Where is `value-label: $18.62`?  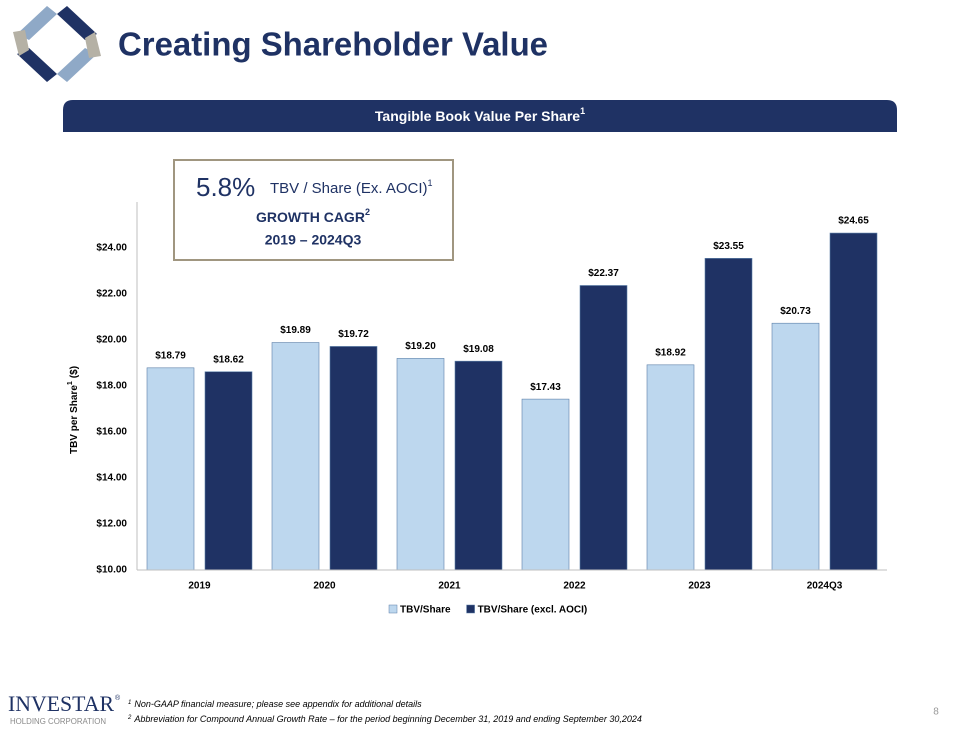
value-label: $18.62 is located at coordinates (228, 359).